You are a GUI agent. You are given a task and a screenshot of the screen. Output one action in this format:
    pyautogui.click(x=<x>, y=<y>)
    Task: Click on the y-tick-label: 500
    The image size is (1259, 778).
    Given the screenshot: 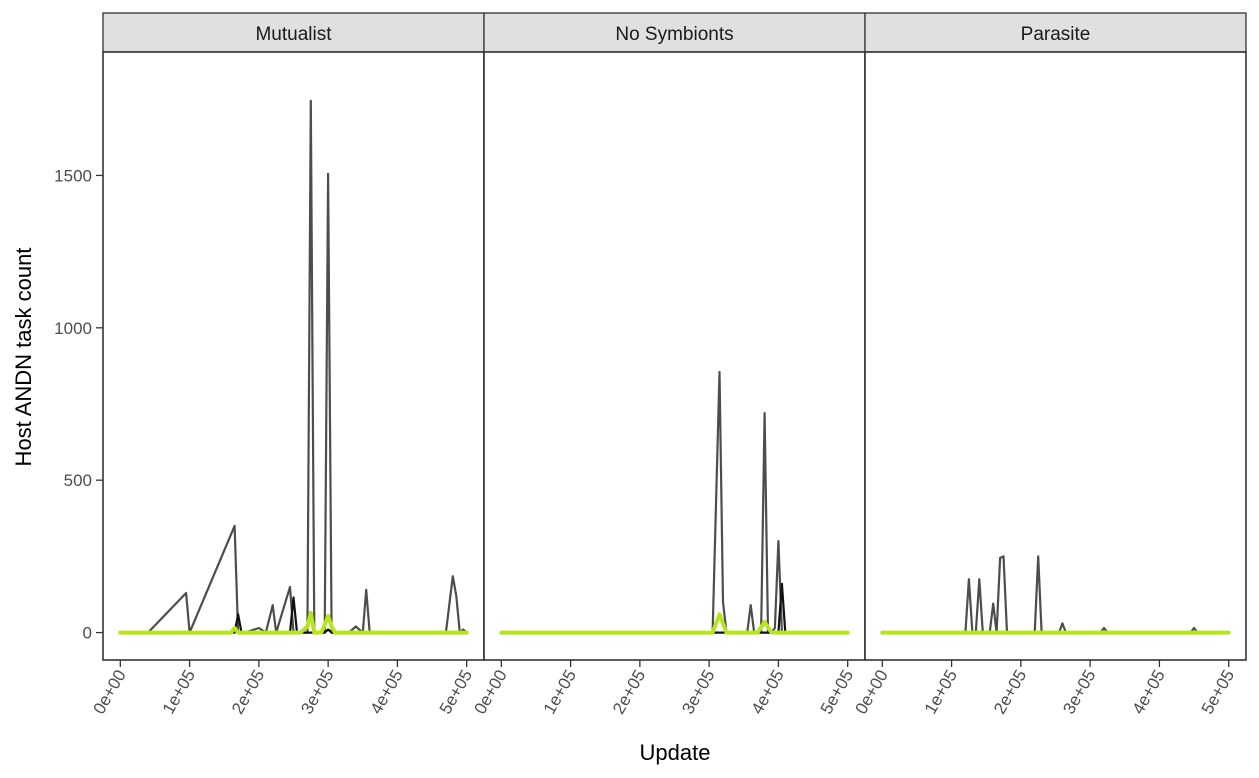 What is the action you would take?
    pyautogui.click(x=78, y=480)
    